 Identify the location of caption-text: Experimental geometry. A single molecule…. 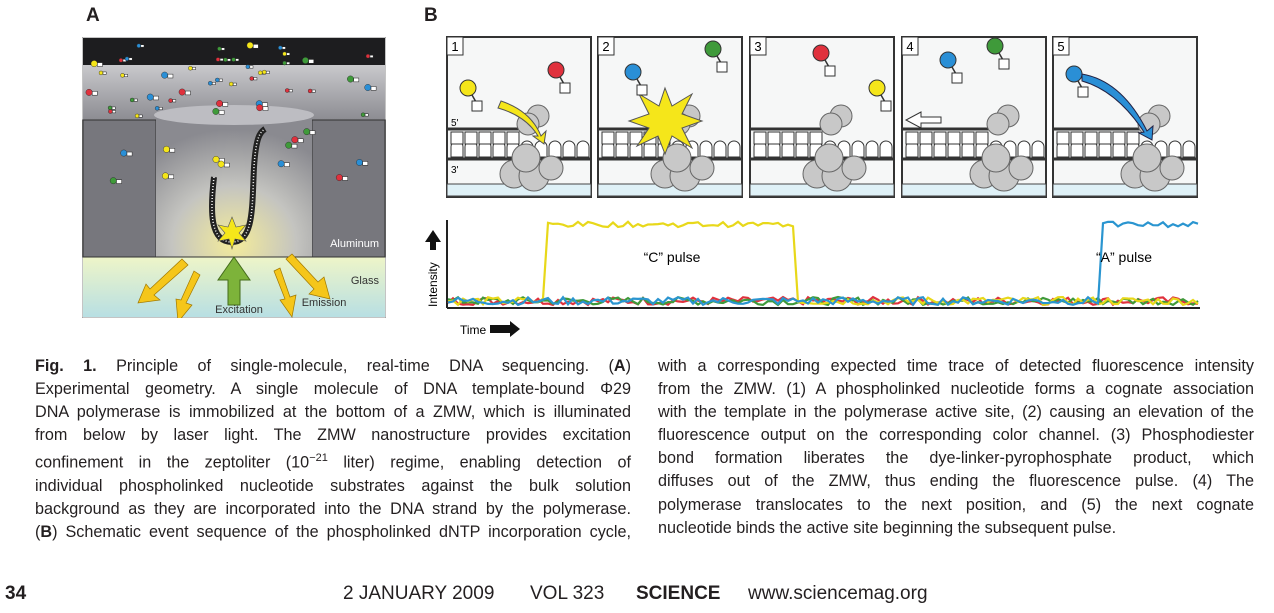
(333, 389).